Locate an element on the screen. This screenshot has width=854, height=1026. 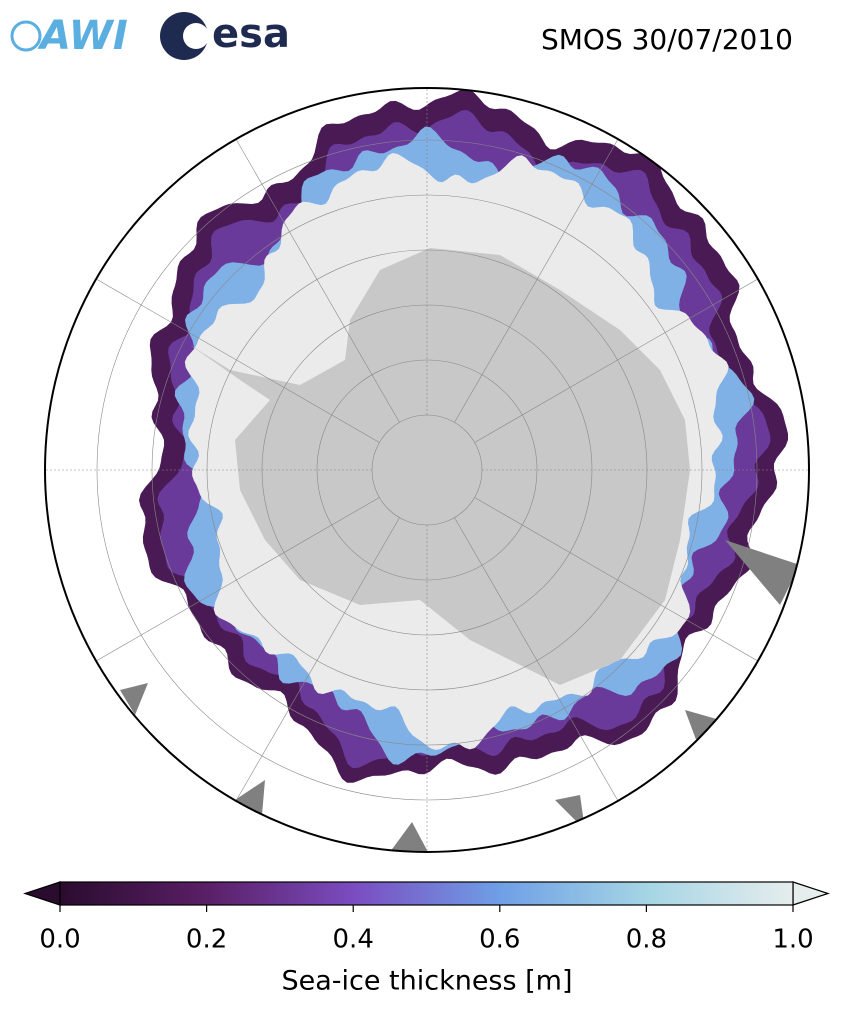
tick-label: 0.2 is located at coordinates (206, 940).